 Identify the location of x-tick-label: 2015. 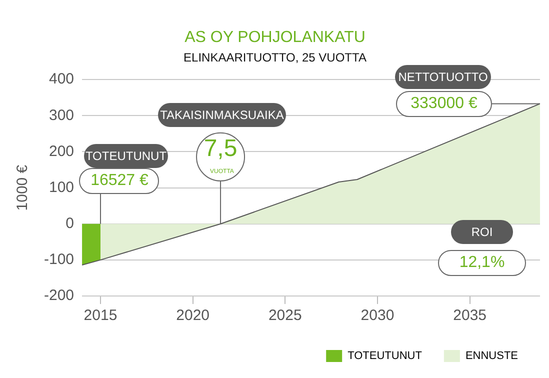
(101, 315).